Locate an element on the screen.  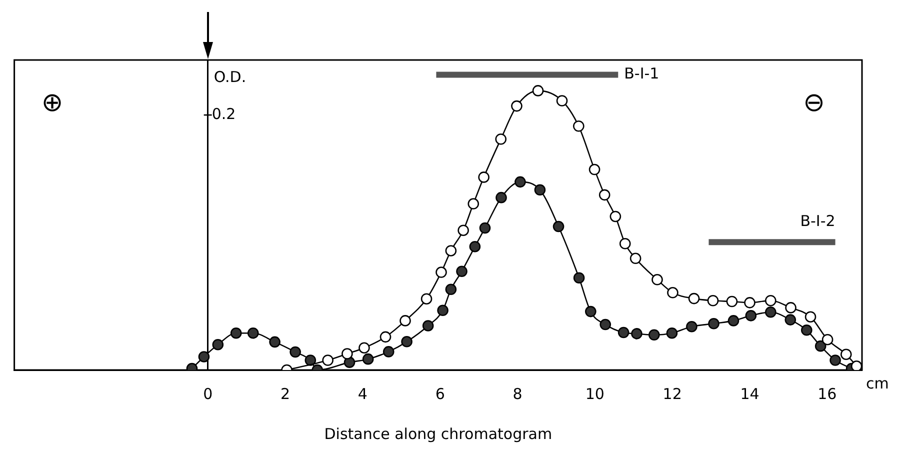
x-tick-label: 10 is located at coordinates (594, 393).